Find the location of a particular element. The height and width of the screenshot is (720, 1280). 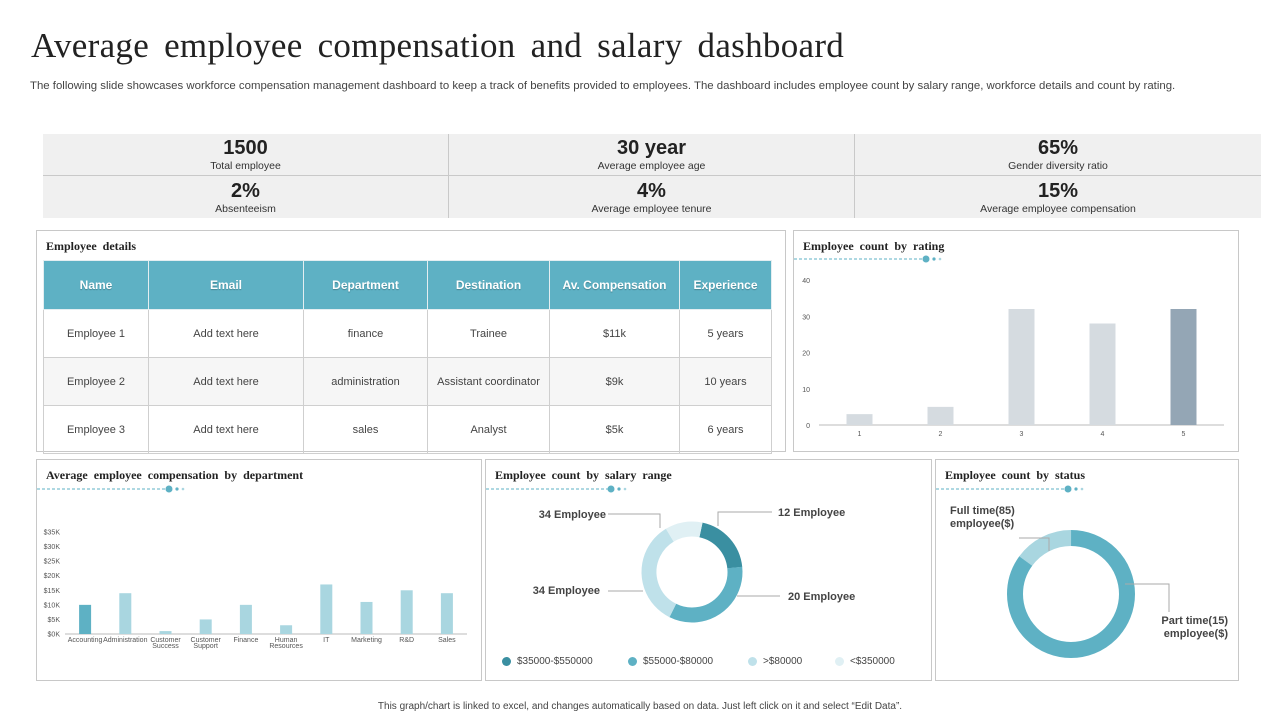

callout-label: 20 Employee is located at coordinates (821, 597).